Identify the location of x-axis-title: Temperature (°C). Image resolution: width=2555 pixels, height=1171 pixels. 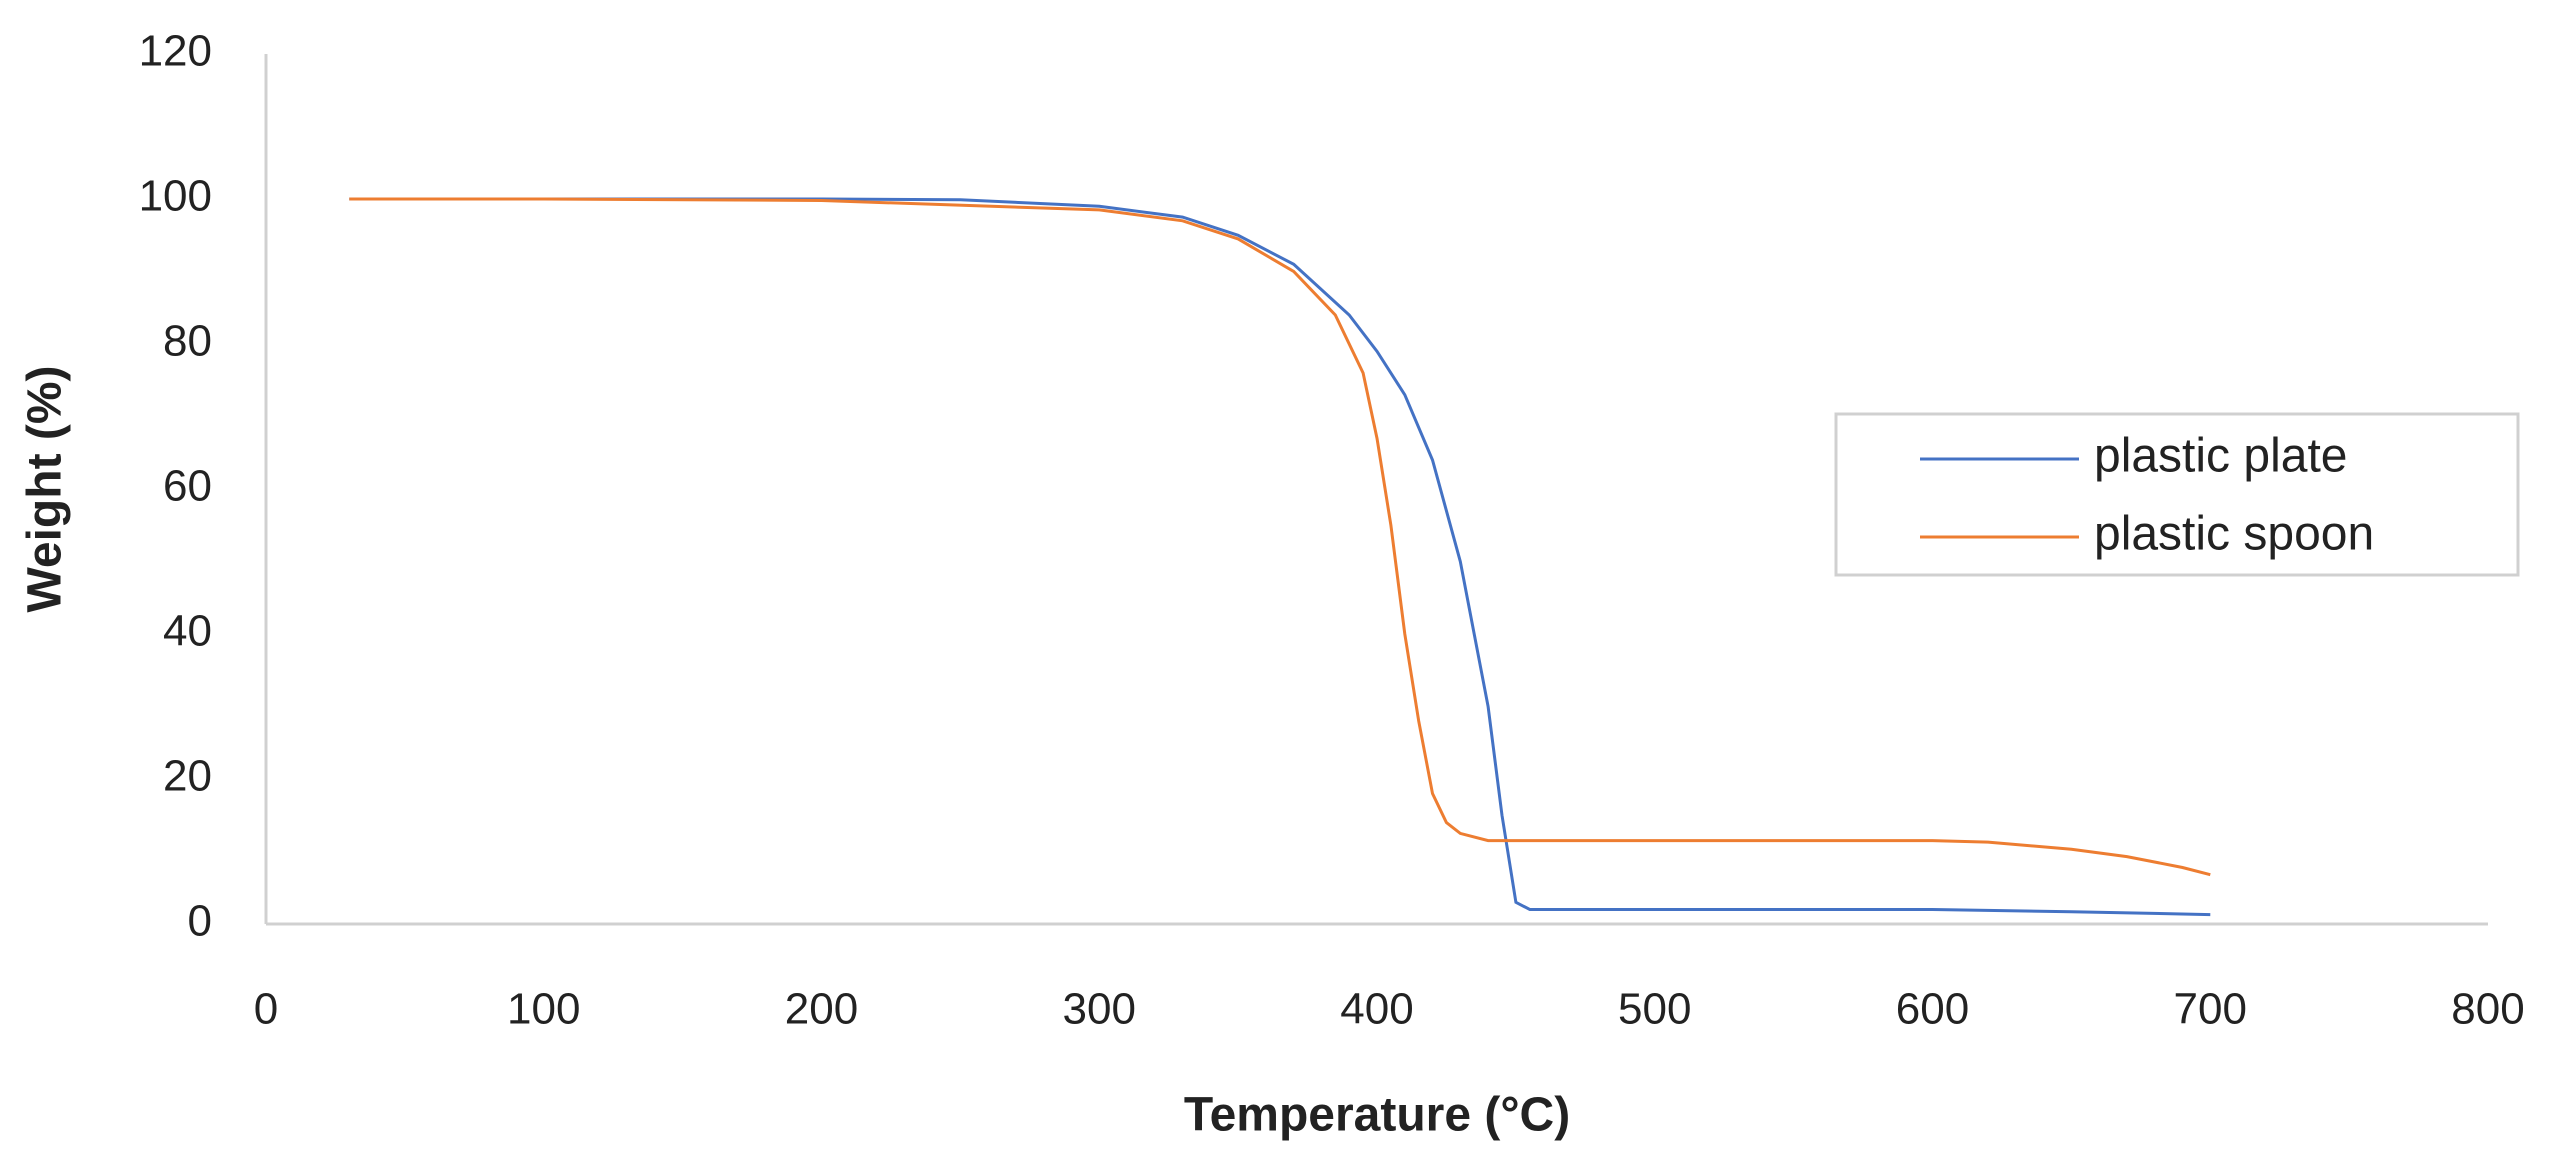
(1377, 1115).